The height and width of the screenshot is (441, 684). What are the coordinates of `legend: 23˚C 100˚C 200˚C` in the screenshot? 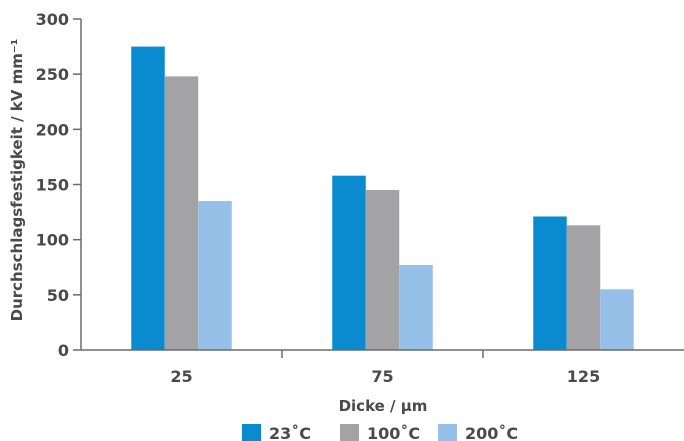 It's located at (380, 432).